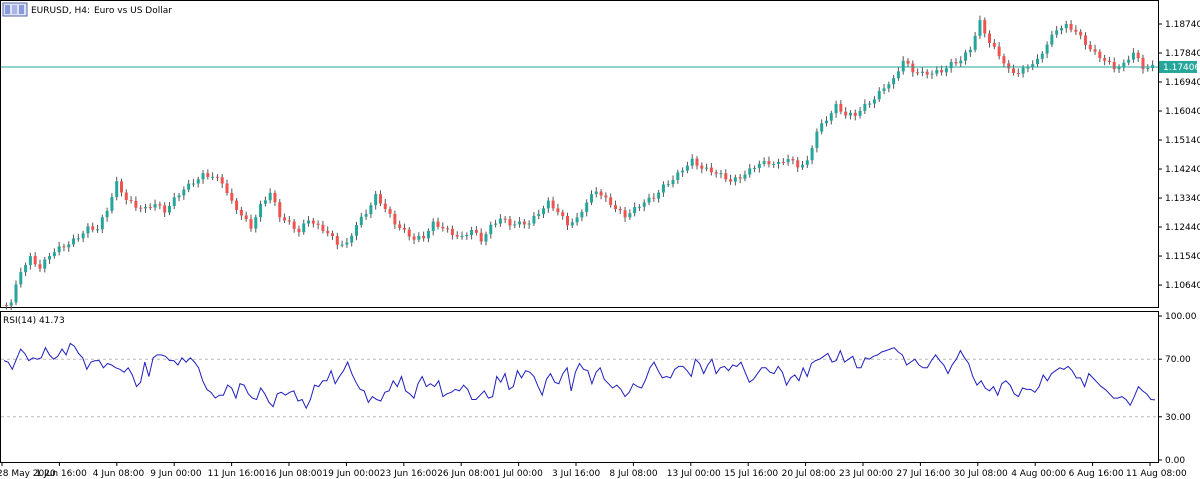 This screenshot has height=479, width=1200. What do you see at coordinates (15, 9) in the screenshot?
I see `chart-window-icon` at bounding box center [15, 9].